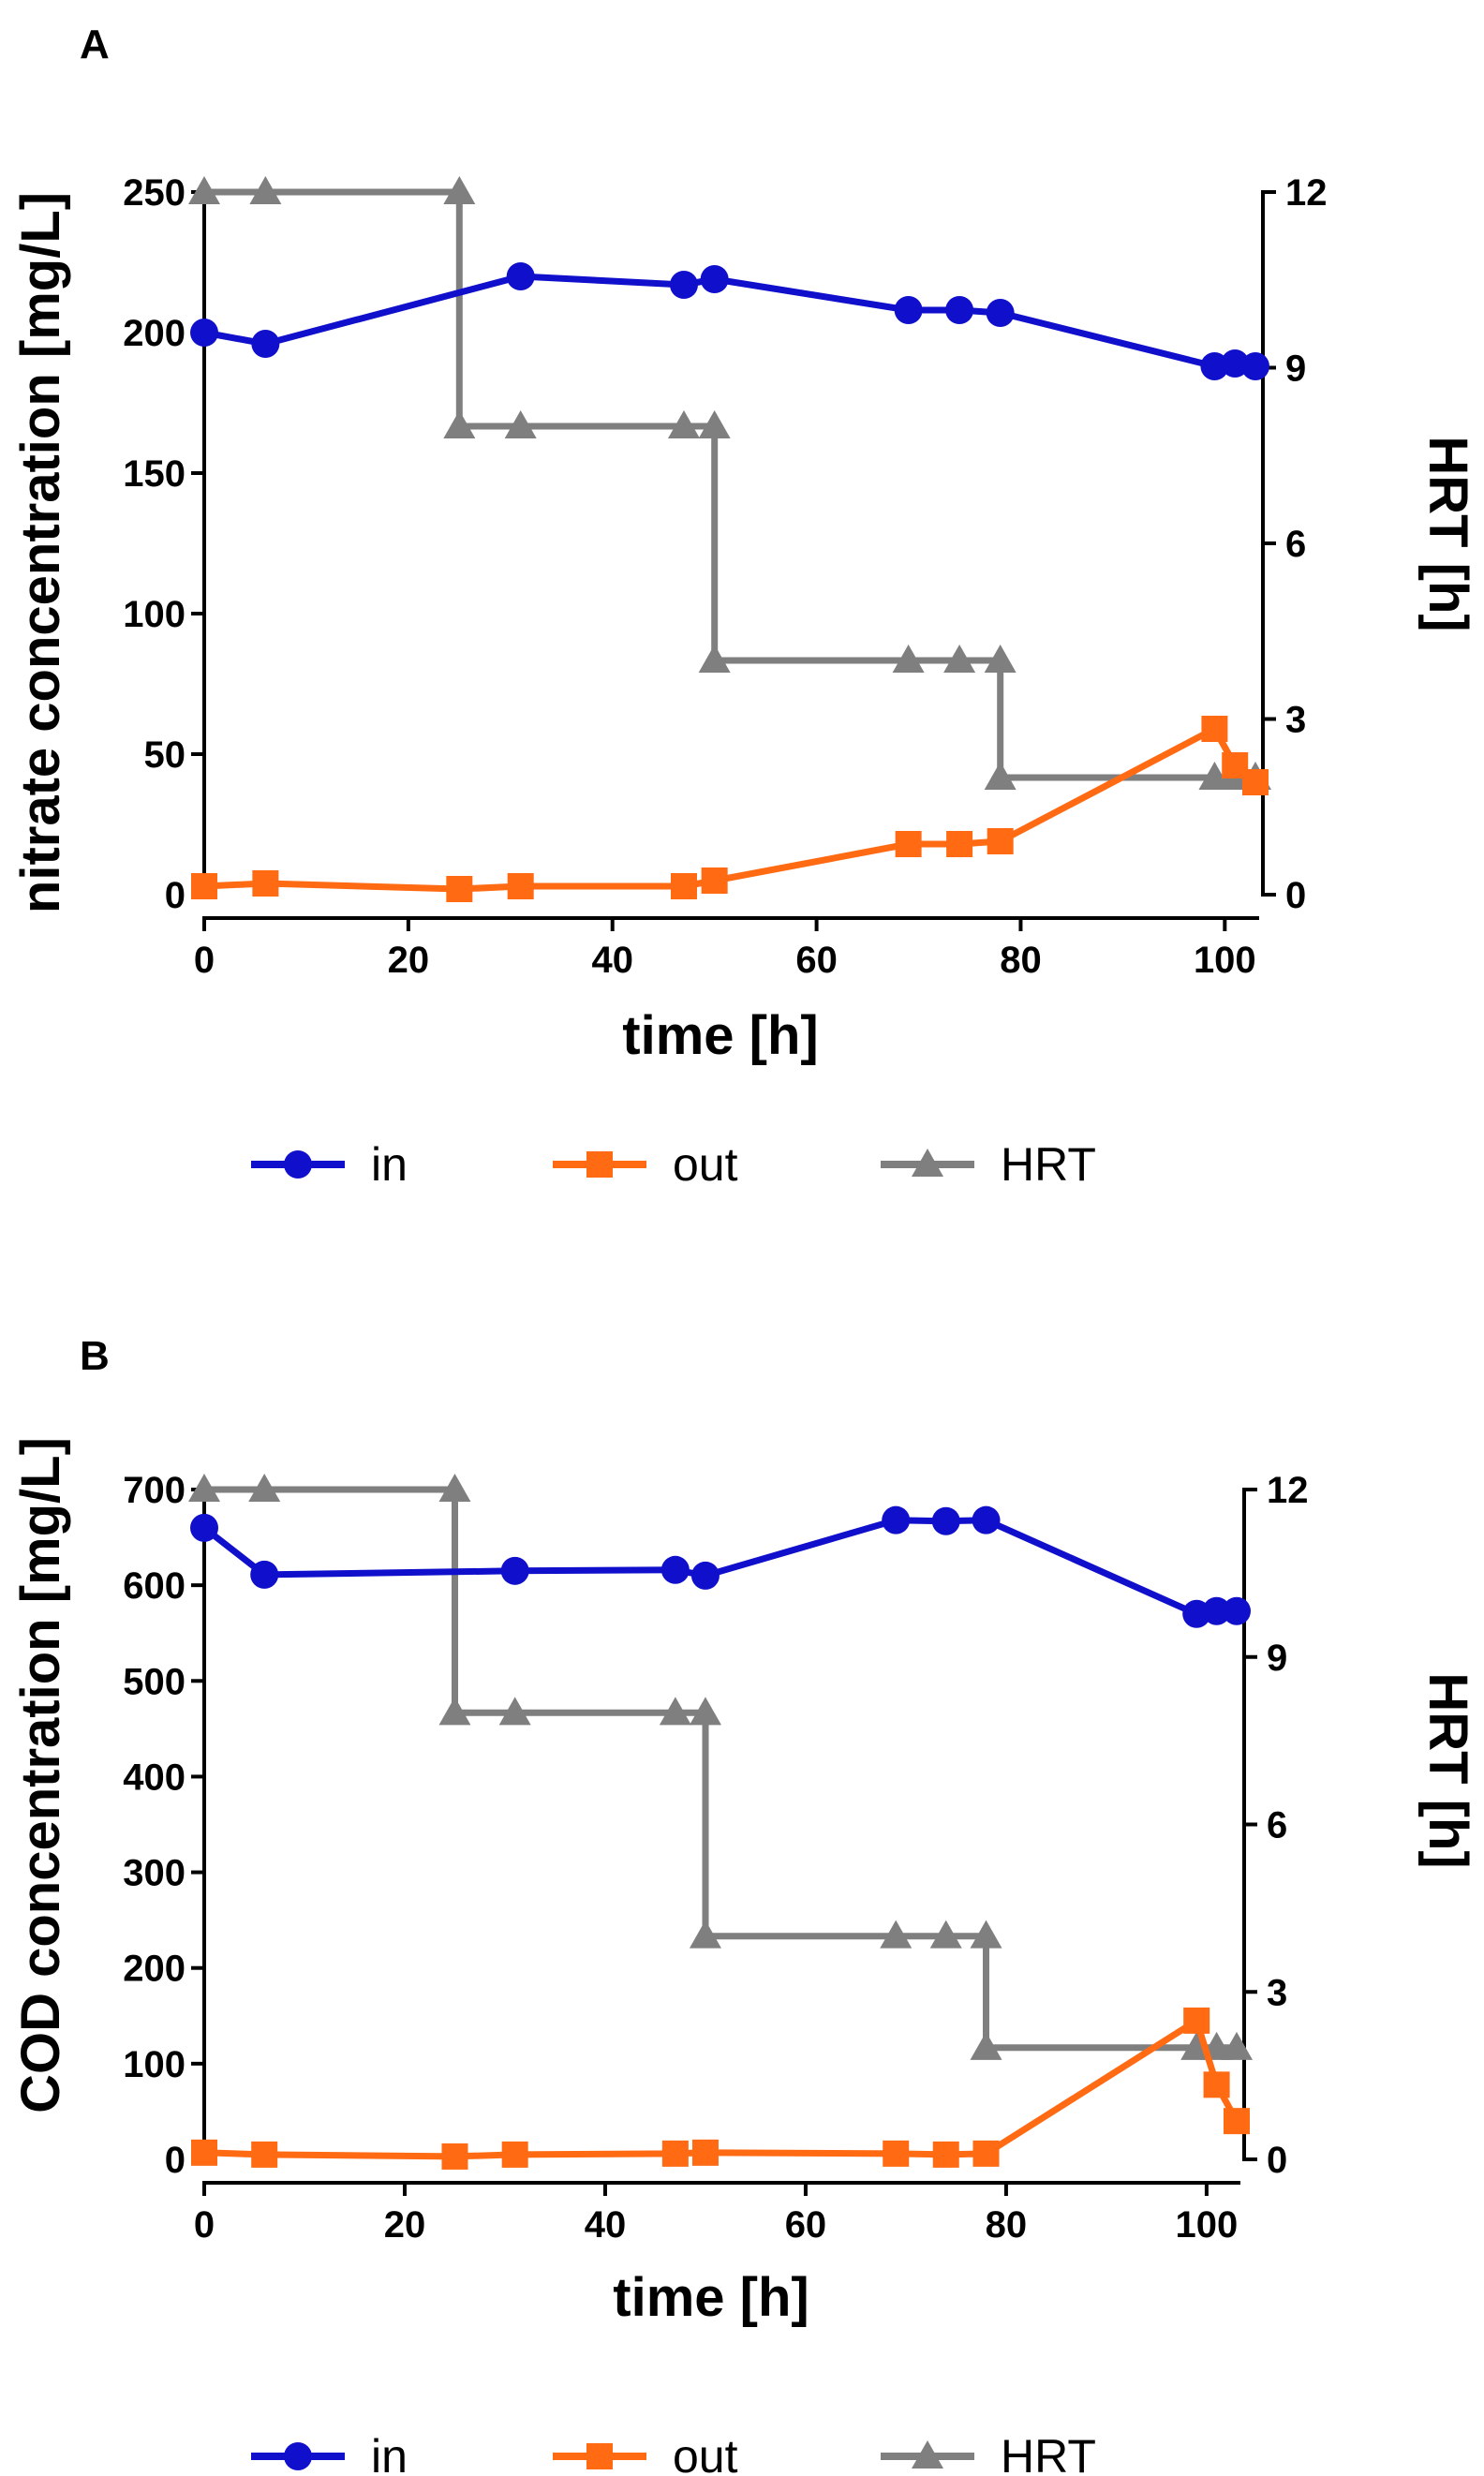 The width and height of the screenshot is (1484, 2476). I want to click on y-tick-label: 150, so click(154, 474).